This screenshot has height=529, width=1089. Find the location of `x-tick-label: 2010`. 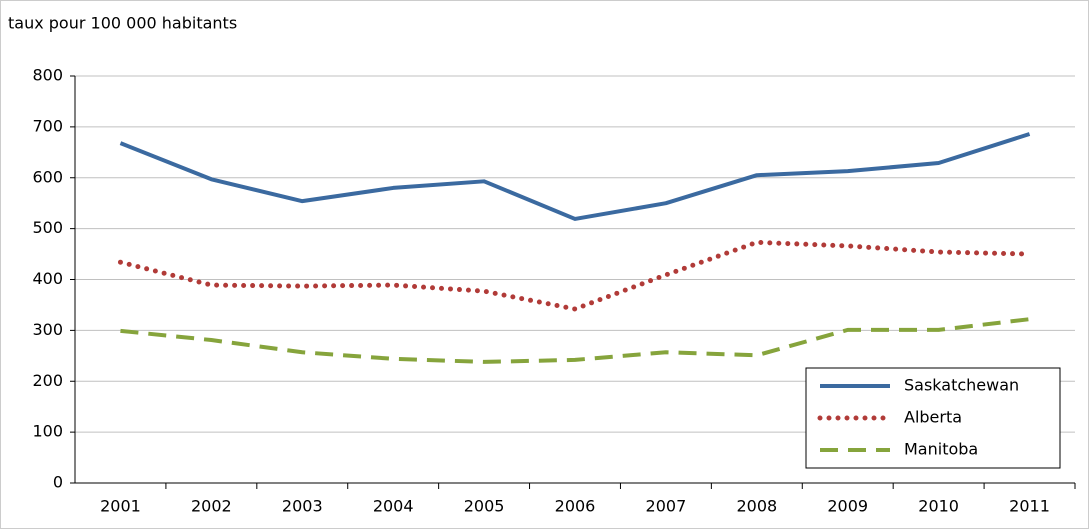

x-tick-label: 2010 is located at coordinates (938, 506).